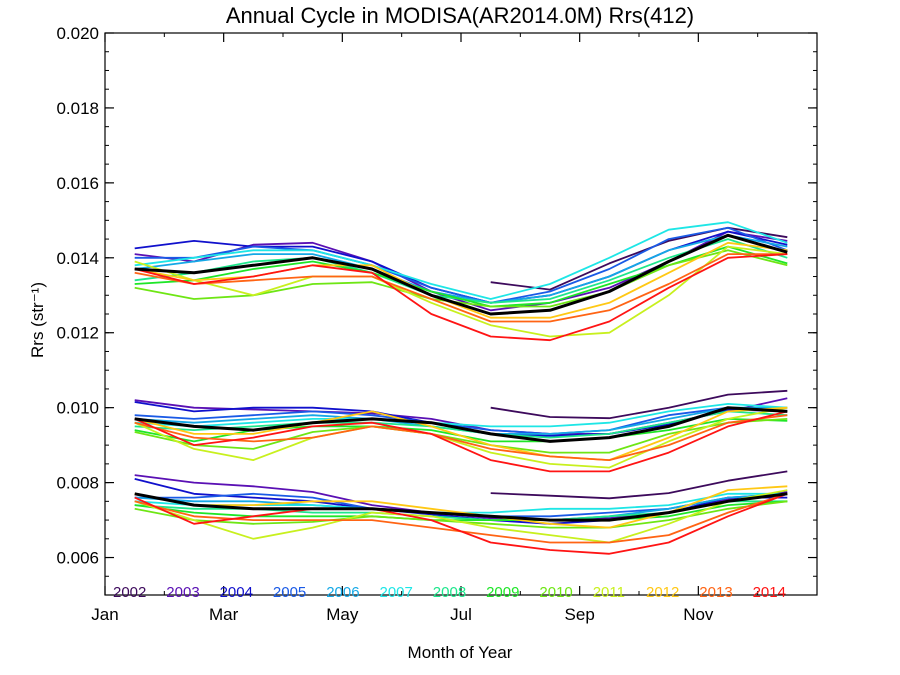 This screenshot has height=675, width=900. Describe the element at coordinates (342, 592) in the screenshot. I see `legend-entry-2006: 2006` at that location.